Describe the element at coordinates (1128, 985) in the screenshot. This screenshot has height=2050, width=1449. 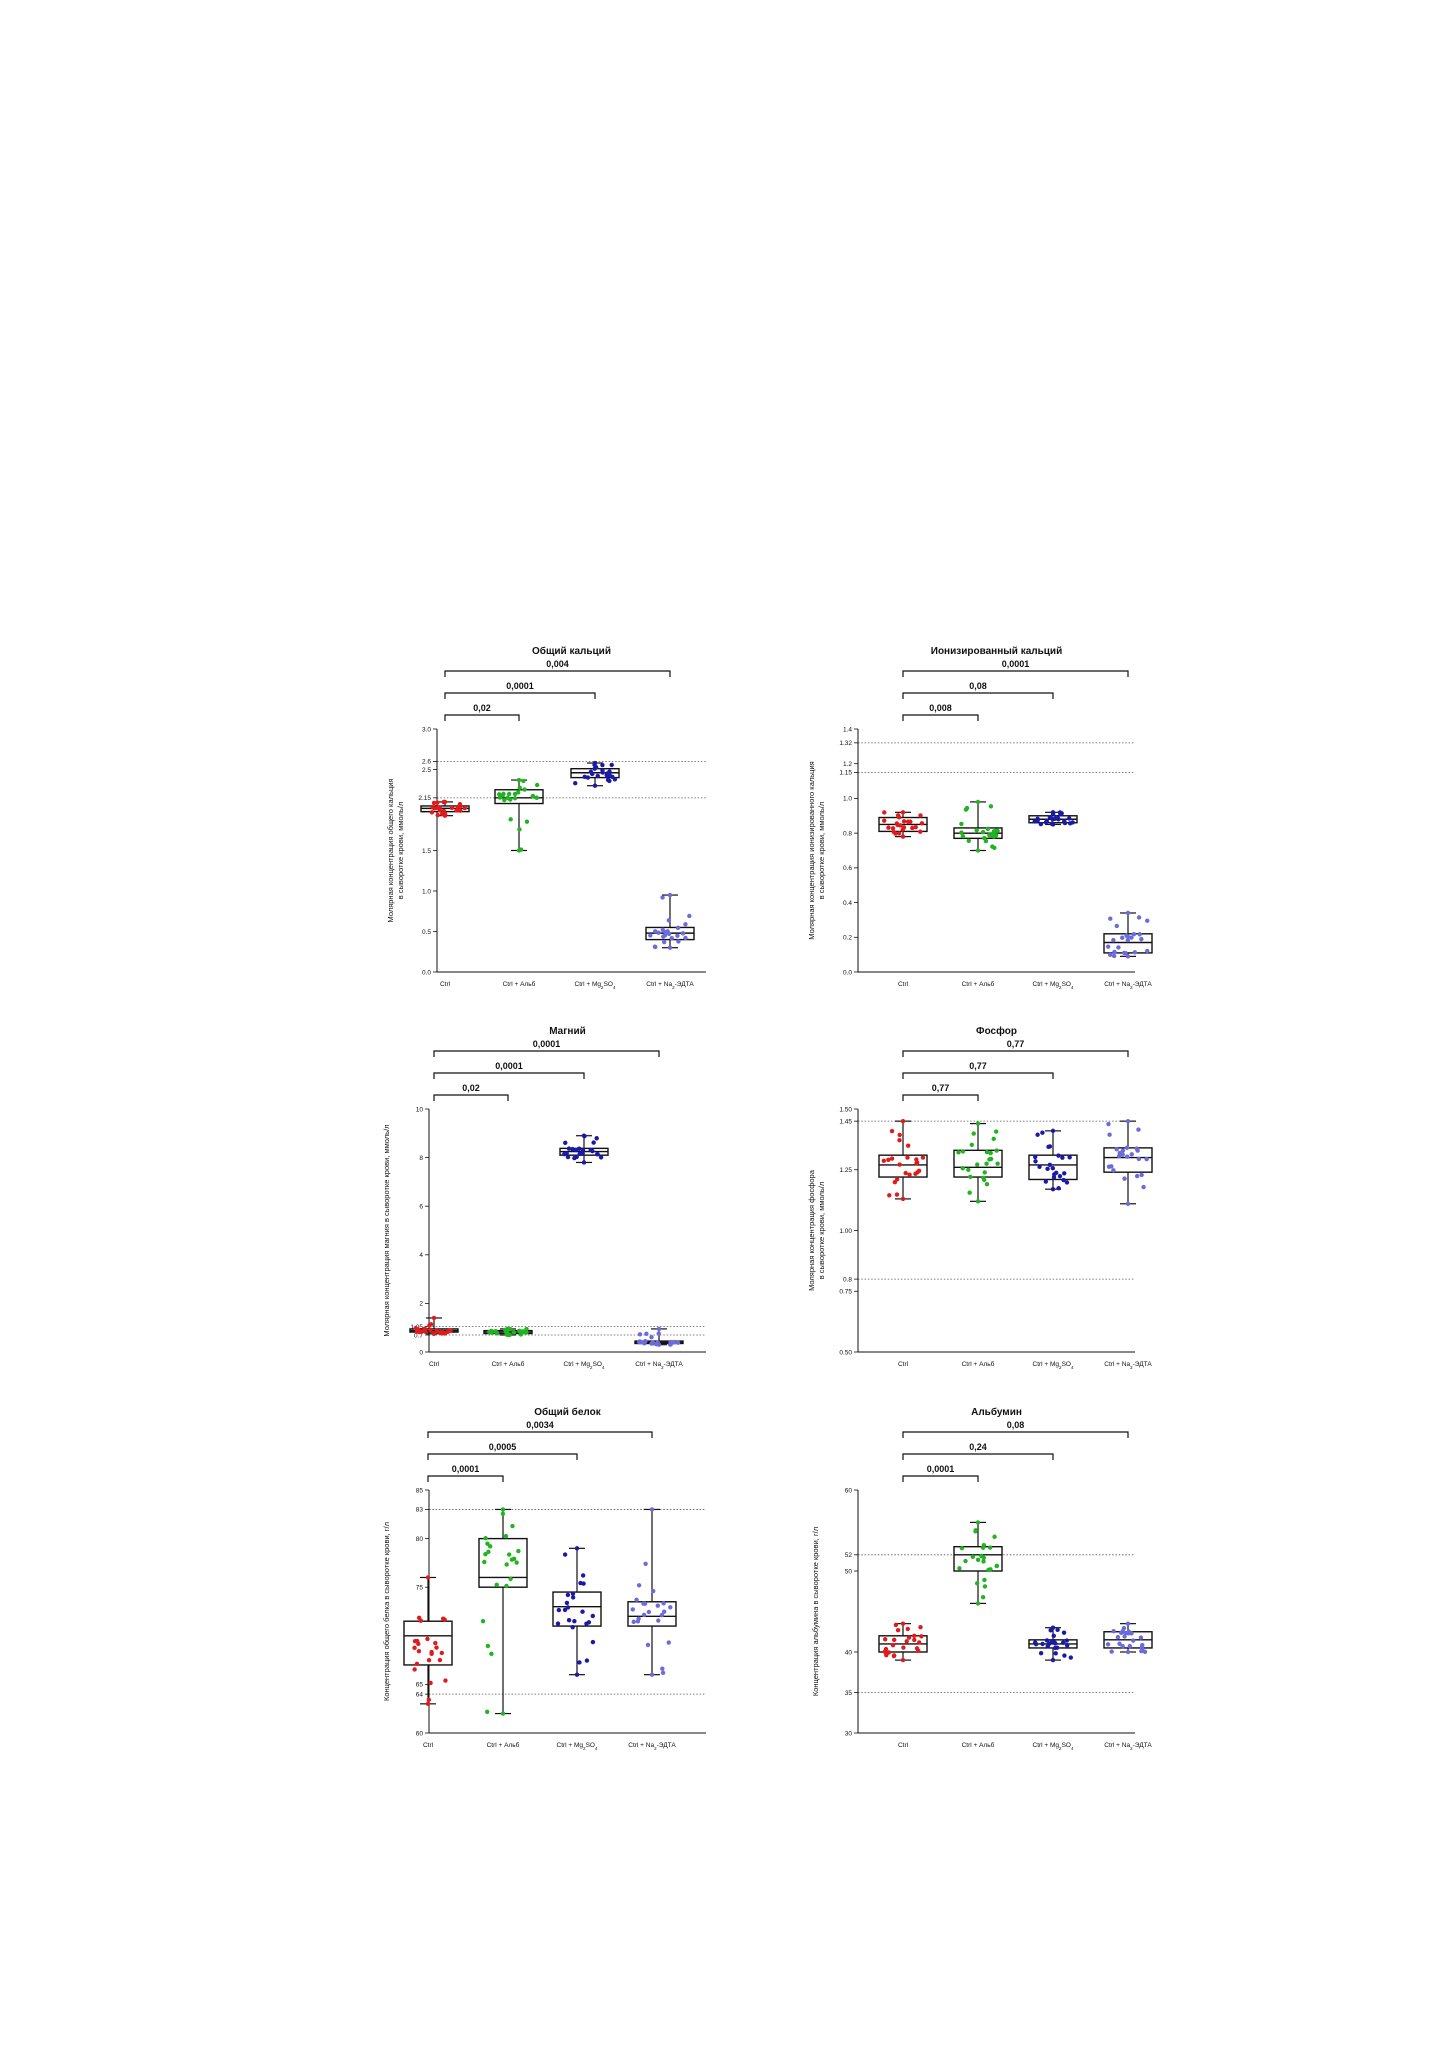
I see `x-tick-label-3: Ctrl + Na2-ЭДТА` at that location.